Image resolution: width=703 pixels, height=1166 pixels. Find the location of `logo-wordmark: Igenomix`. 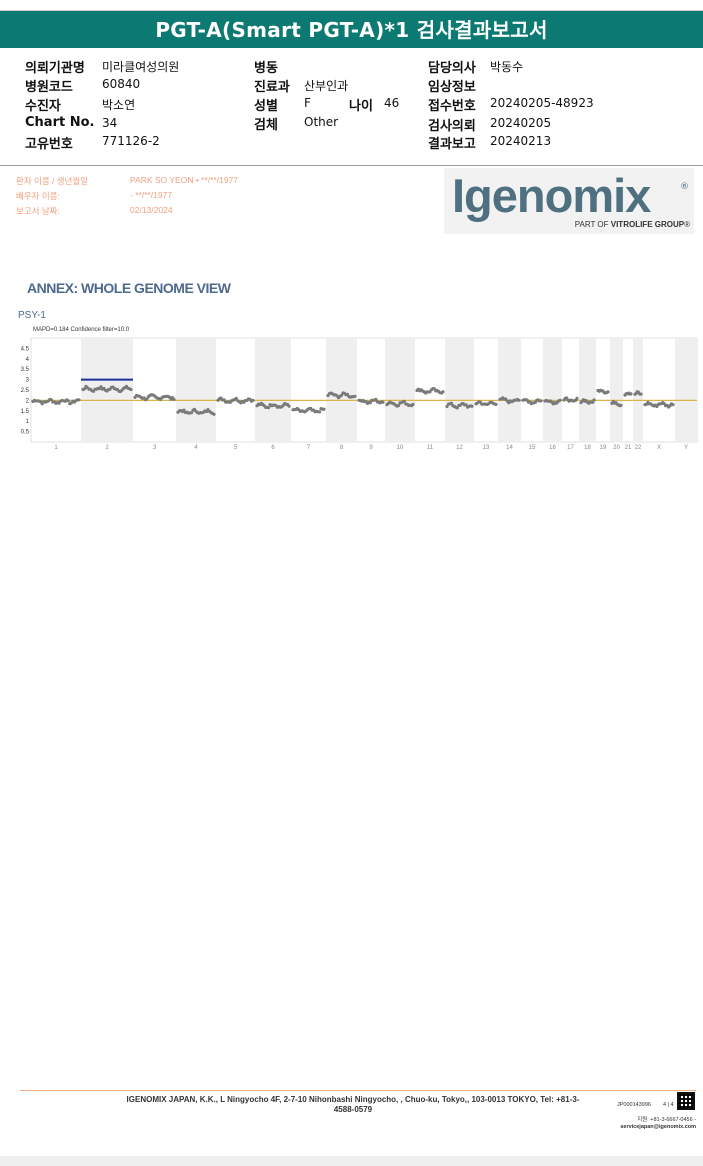

logo-wordmark: Igenomix is located at coordinates (551, 195).